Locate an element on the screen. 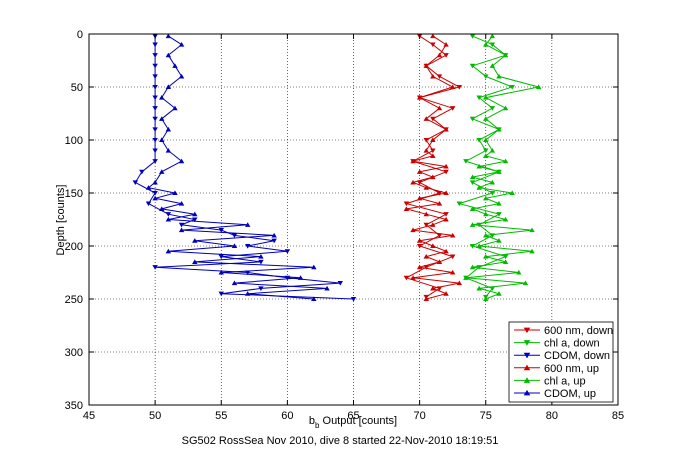  y-tick-label: 200 is located at coordinates (74, 247).